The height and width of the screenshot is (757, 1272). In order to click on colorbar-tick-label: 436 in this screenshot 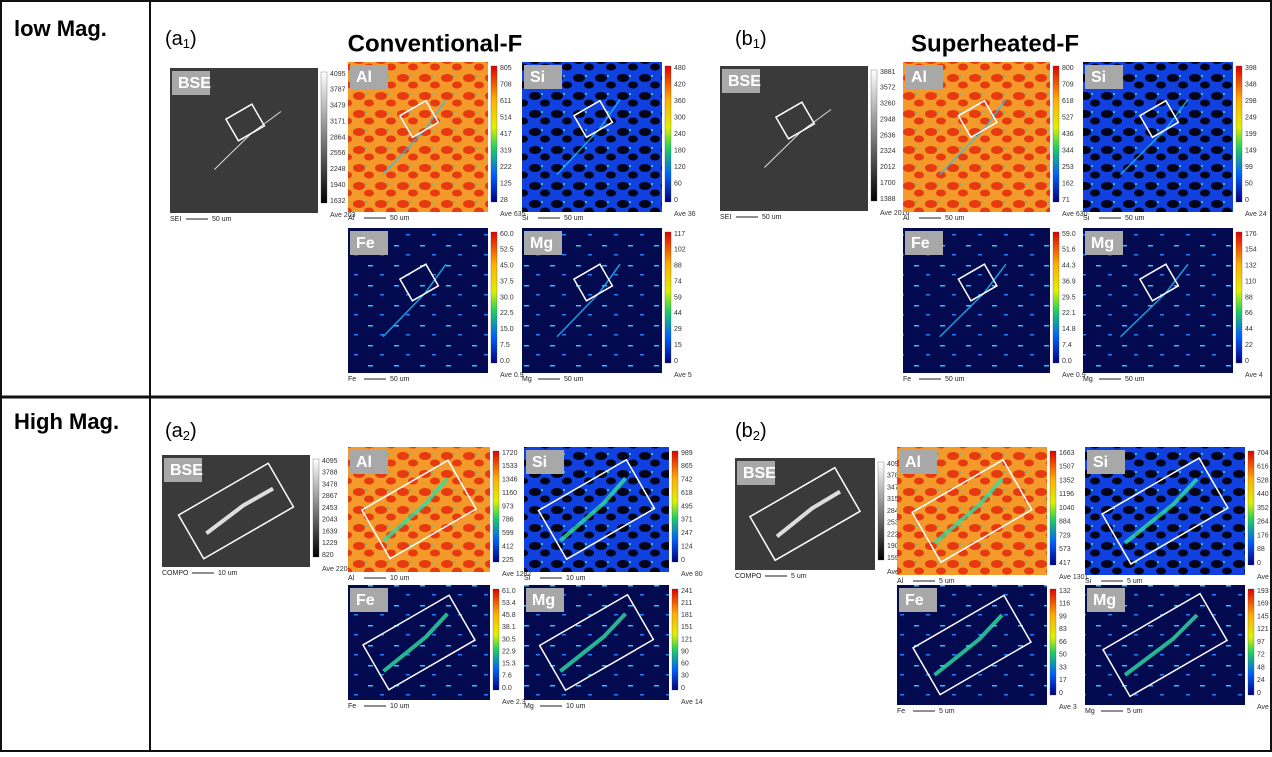, I will do `click(1068, 134)`.